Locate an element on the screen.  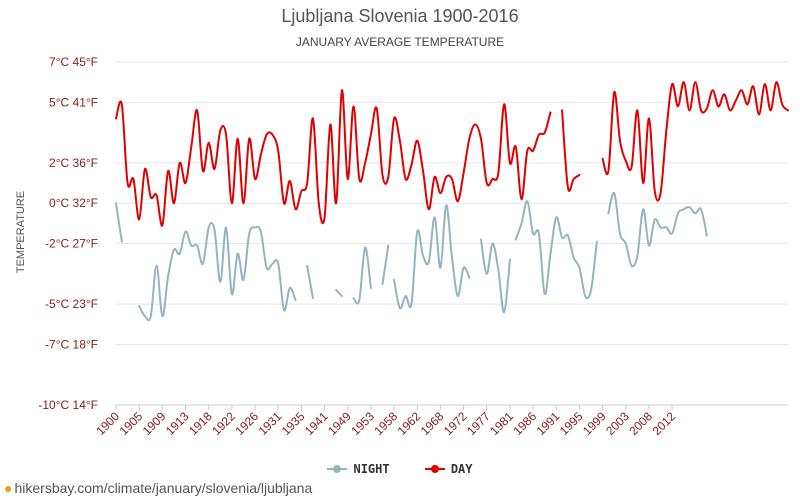
legend: NIGHT DAY is located at coordinates (400, 469).